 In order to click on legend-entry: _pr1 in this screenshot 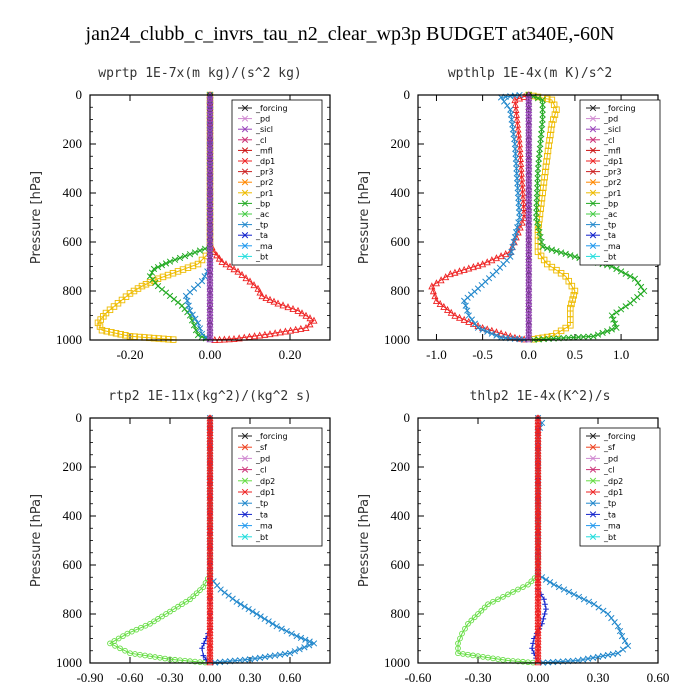, I will do `click(612, 193)`.